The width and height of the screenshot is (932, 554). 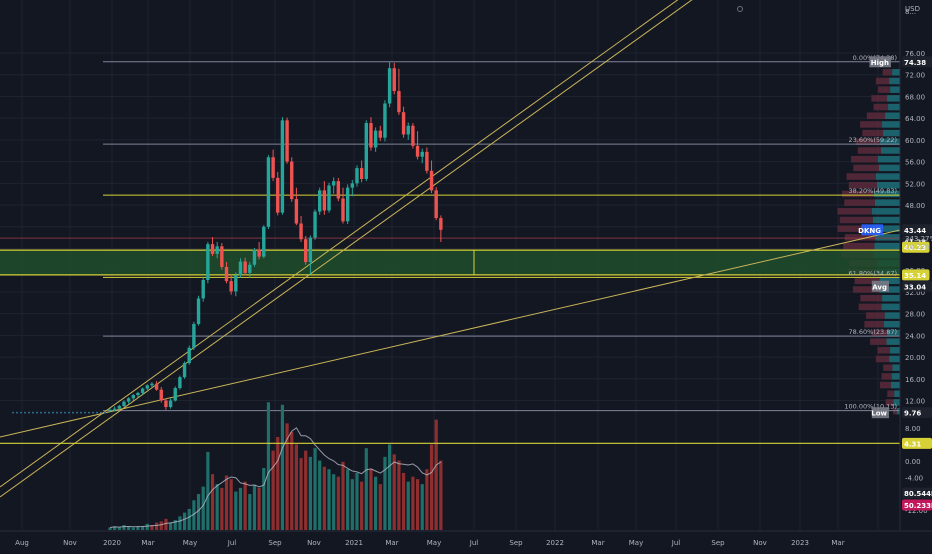 What do you see at coordinates (450, 262) in the screenshot?
I see `zone-rect` at bounding box center [450, 262].